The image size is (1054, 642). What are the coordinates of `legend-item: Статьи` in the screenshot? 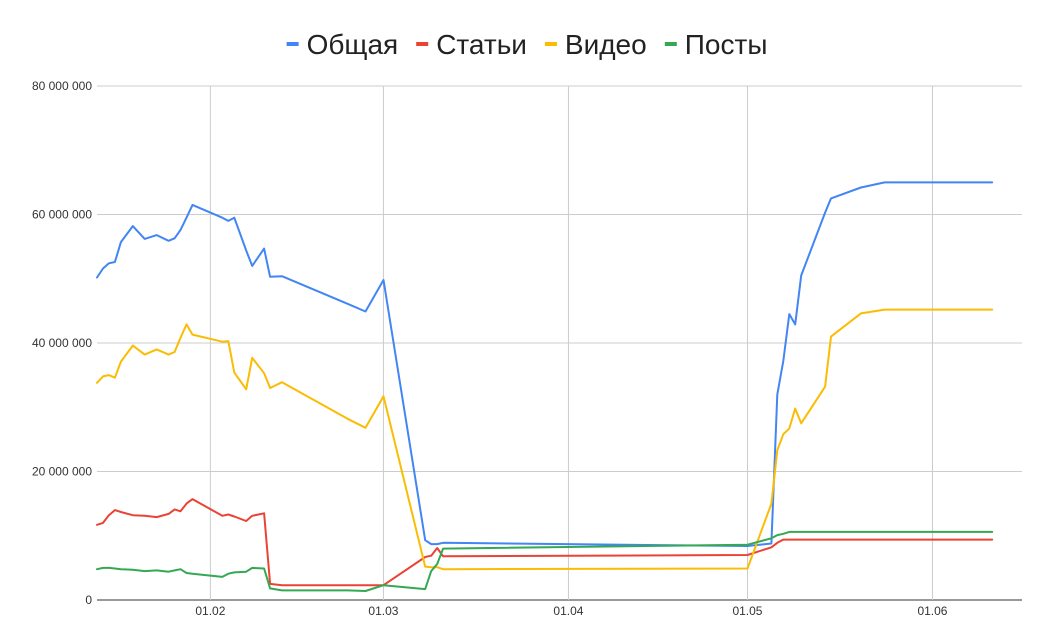 It's located at (471, 44).